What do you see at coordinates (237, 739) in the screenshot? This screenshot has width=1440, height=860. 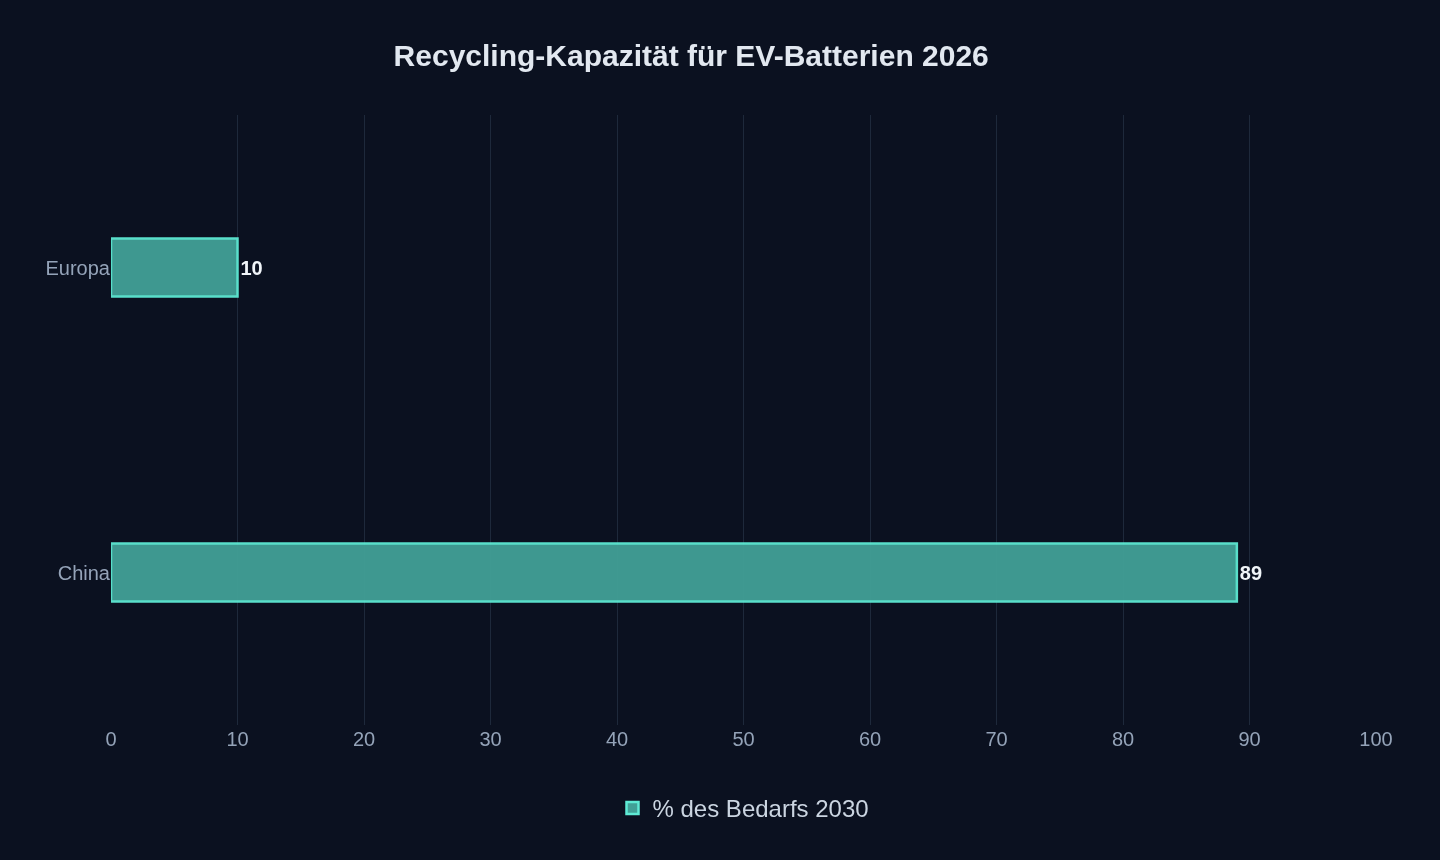 I see `x-tick-label: 10` at bounding box center [237, 739].